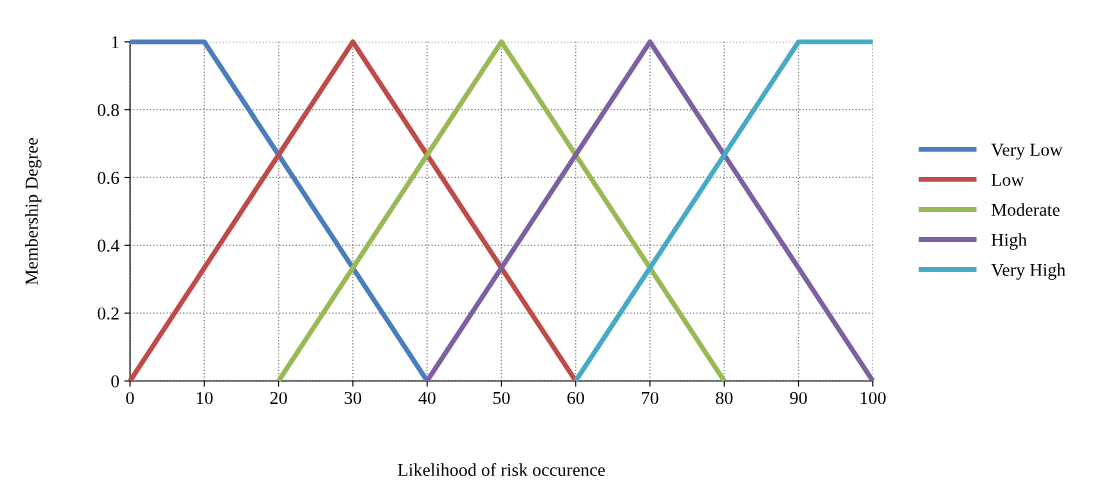 This screenshot has height=481, width=1102. Describe the element at coordinates (798, 398) in the screenshot. I see `x-tick-label: 90` at that location.